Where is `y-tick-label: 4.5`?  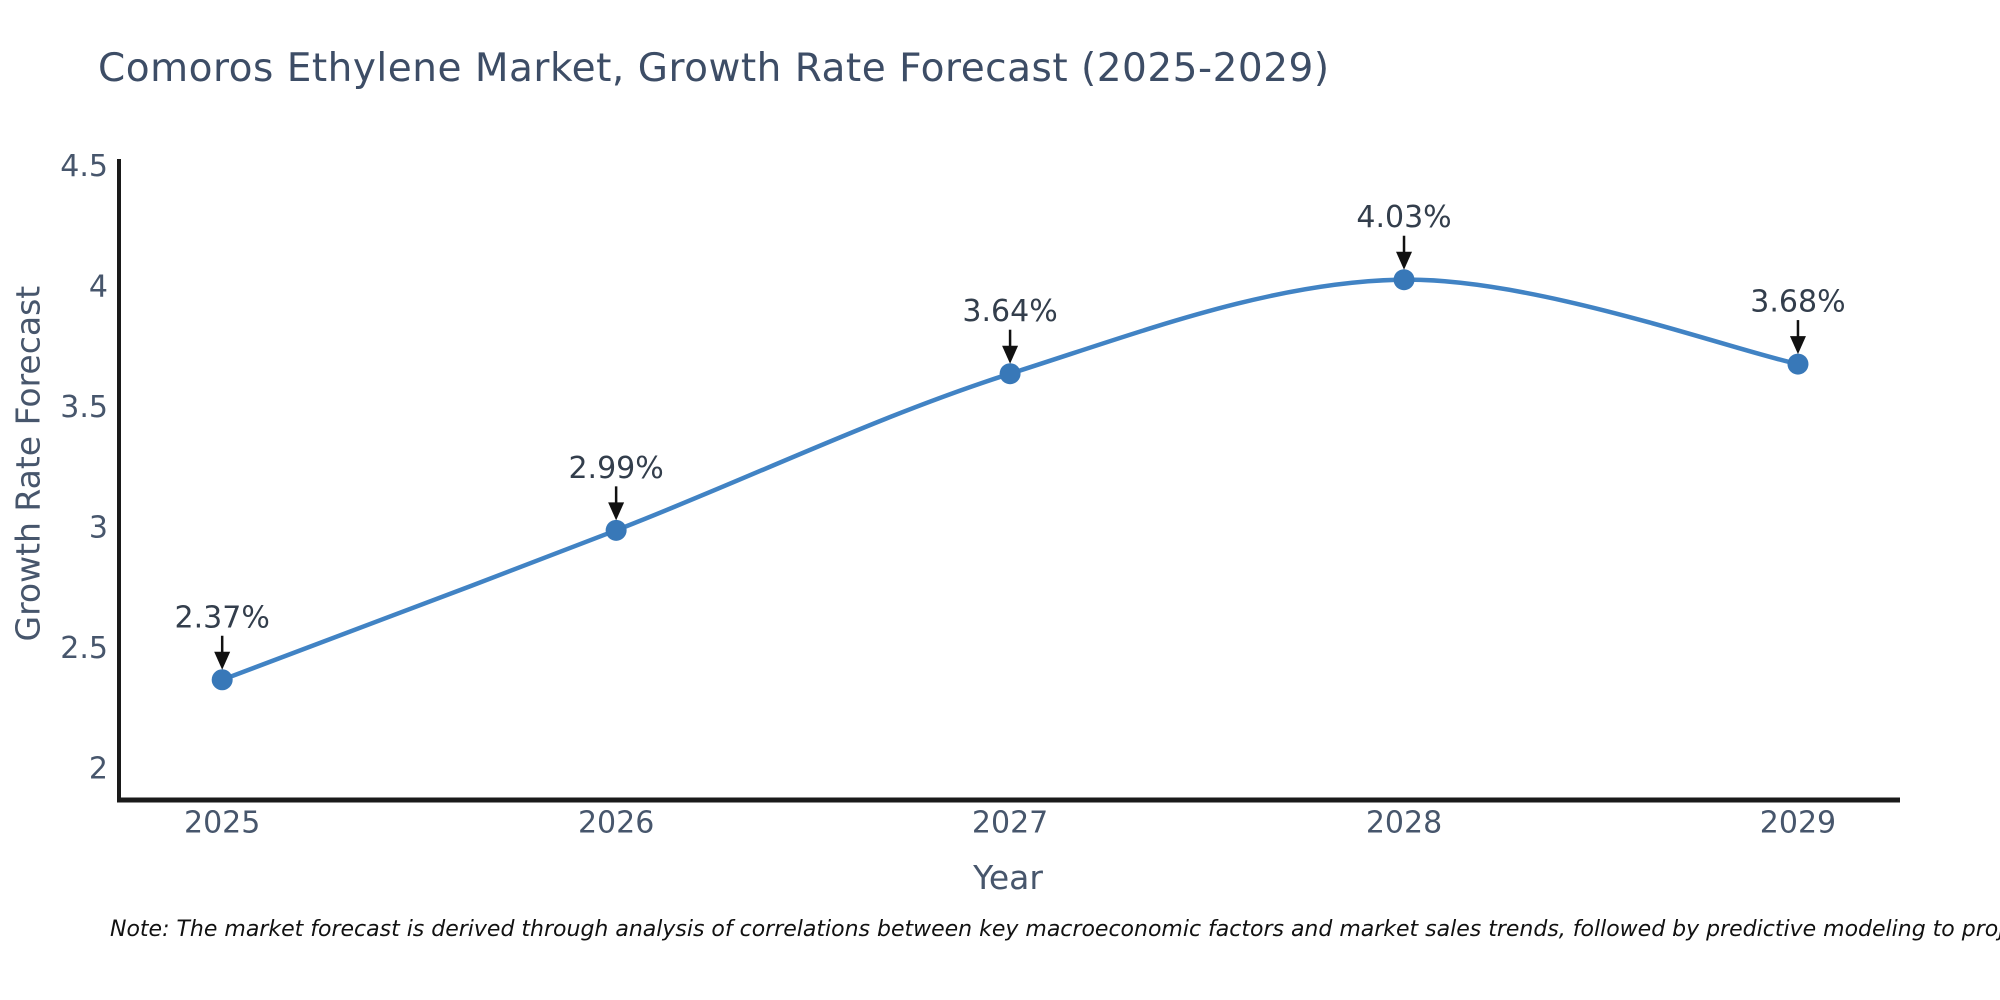
y-tick-label: 4.5 is located at coordinates (84, 166).